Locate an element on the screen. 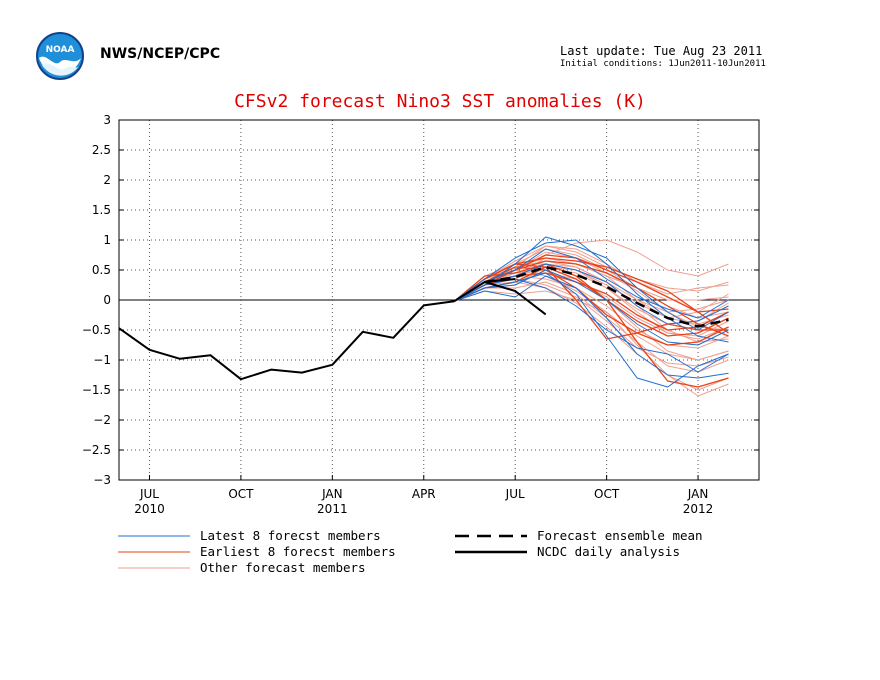 The height and width of the screenshot is (680, 880). y-tick-label: 0 is located at coordinates (107, 300).